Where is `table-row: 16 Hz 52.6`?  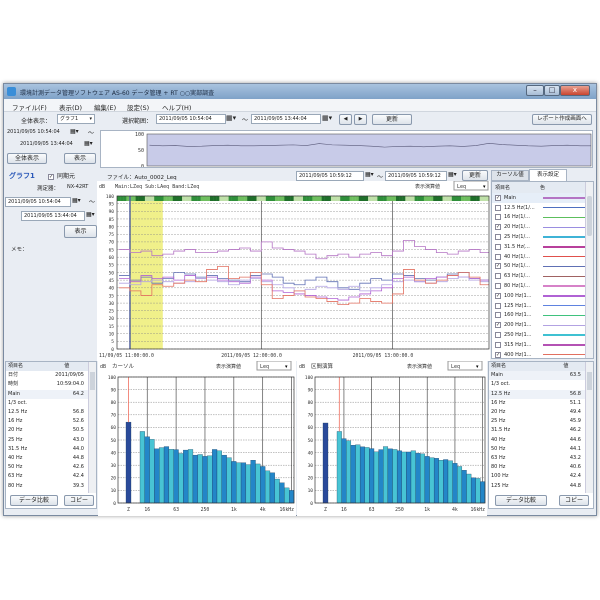
table-row: 16 Hz 52.6 is located at coordinates (51, 421).